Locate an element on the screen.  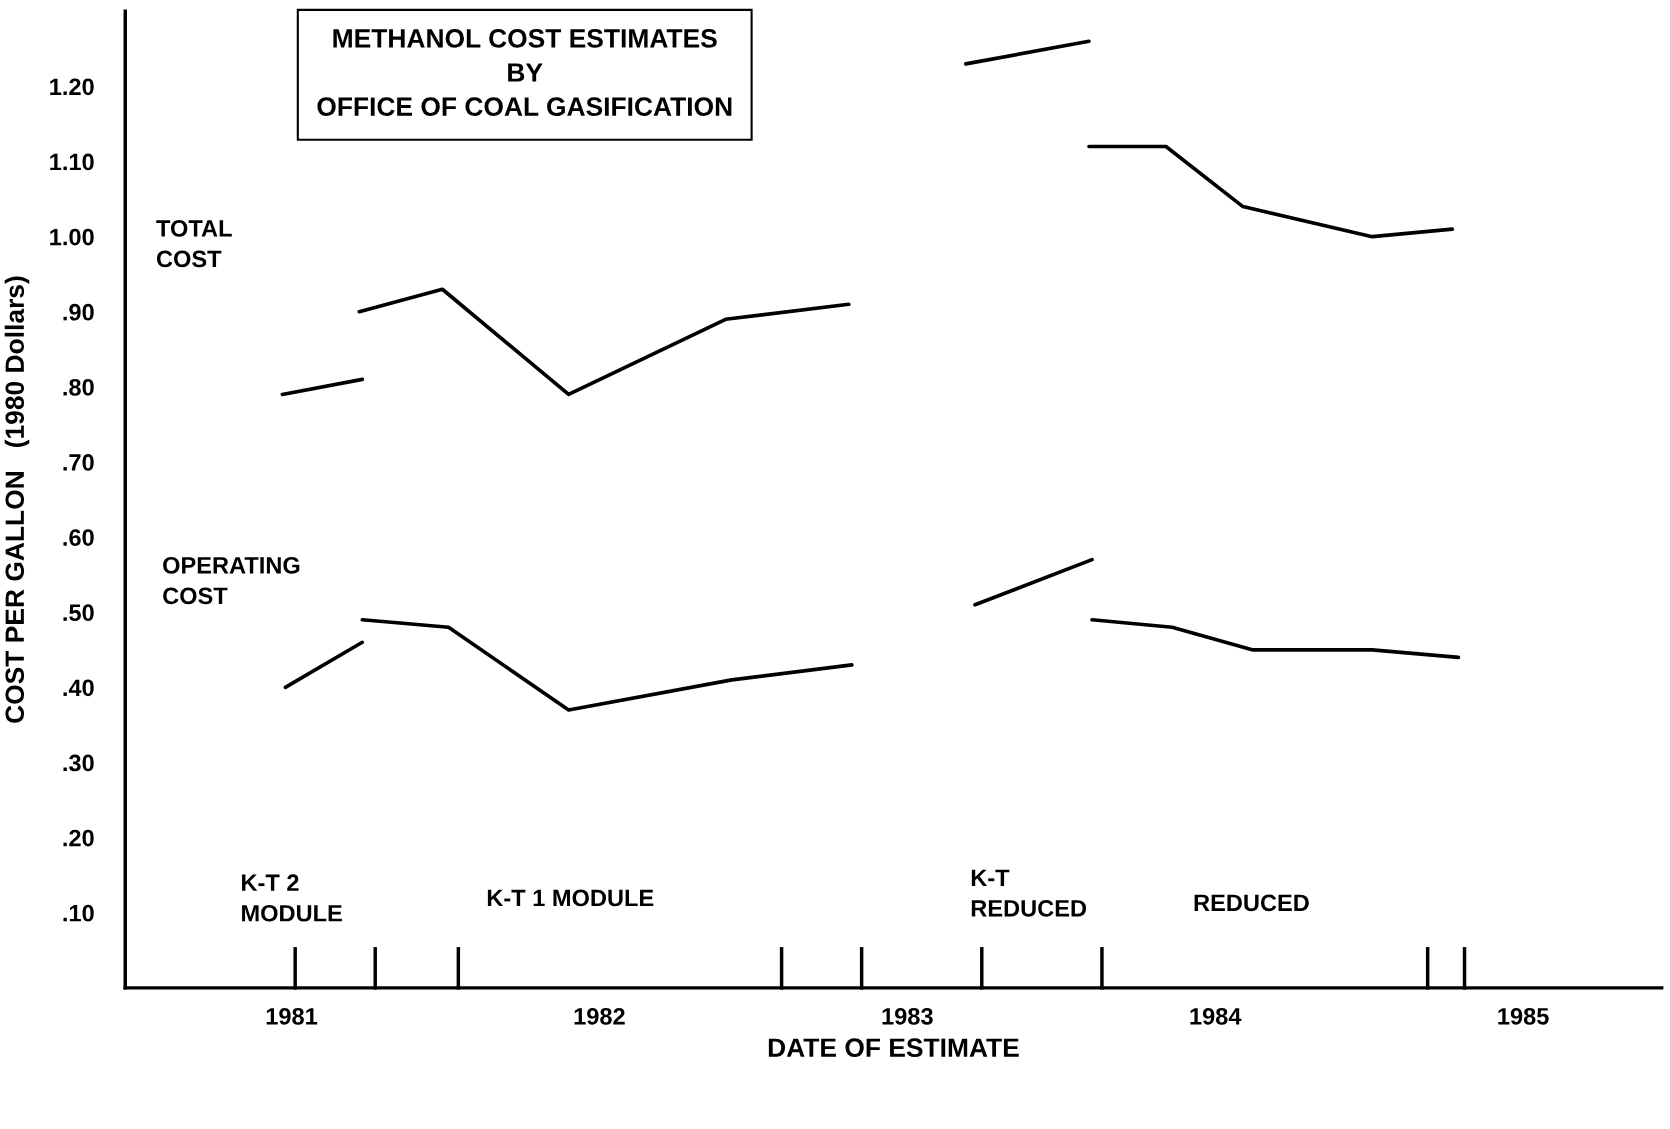
x-axis-title: DATE OF ESTIMATE is located at coordinates (893, 1048).